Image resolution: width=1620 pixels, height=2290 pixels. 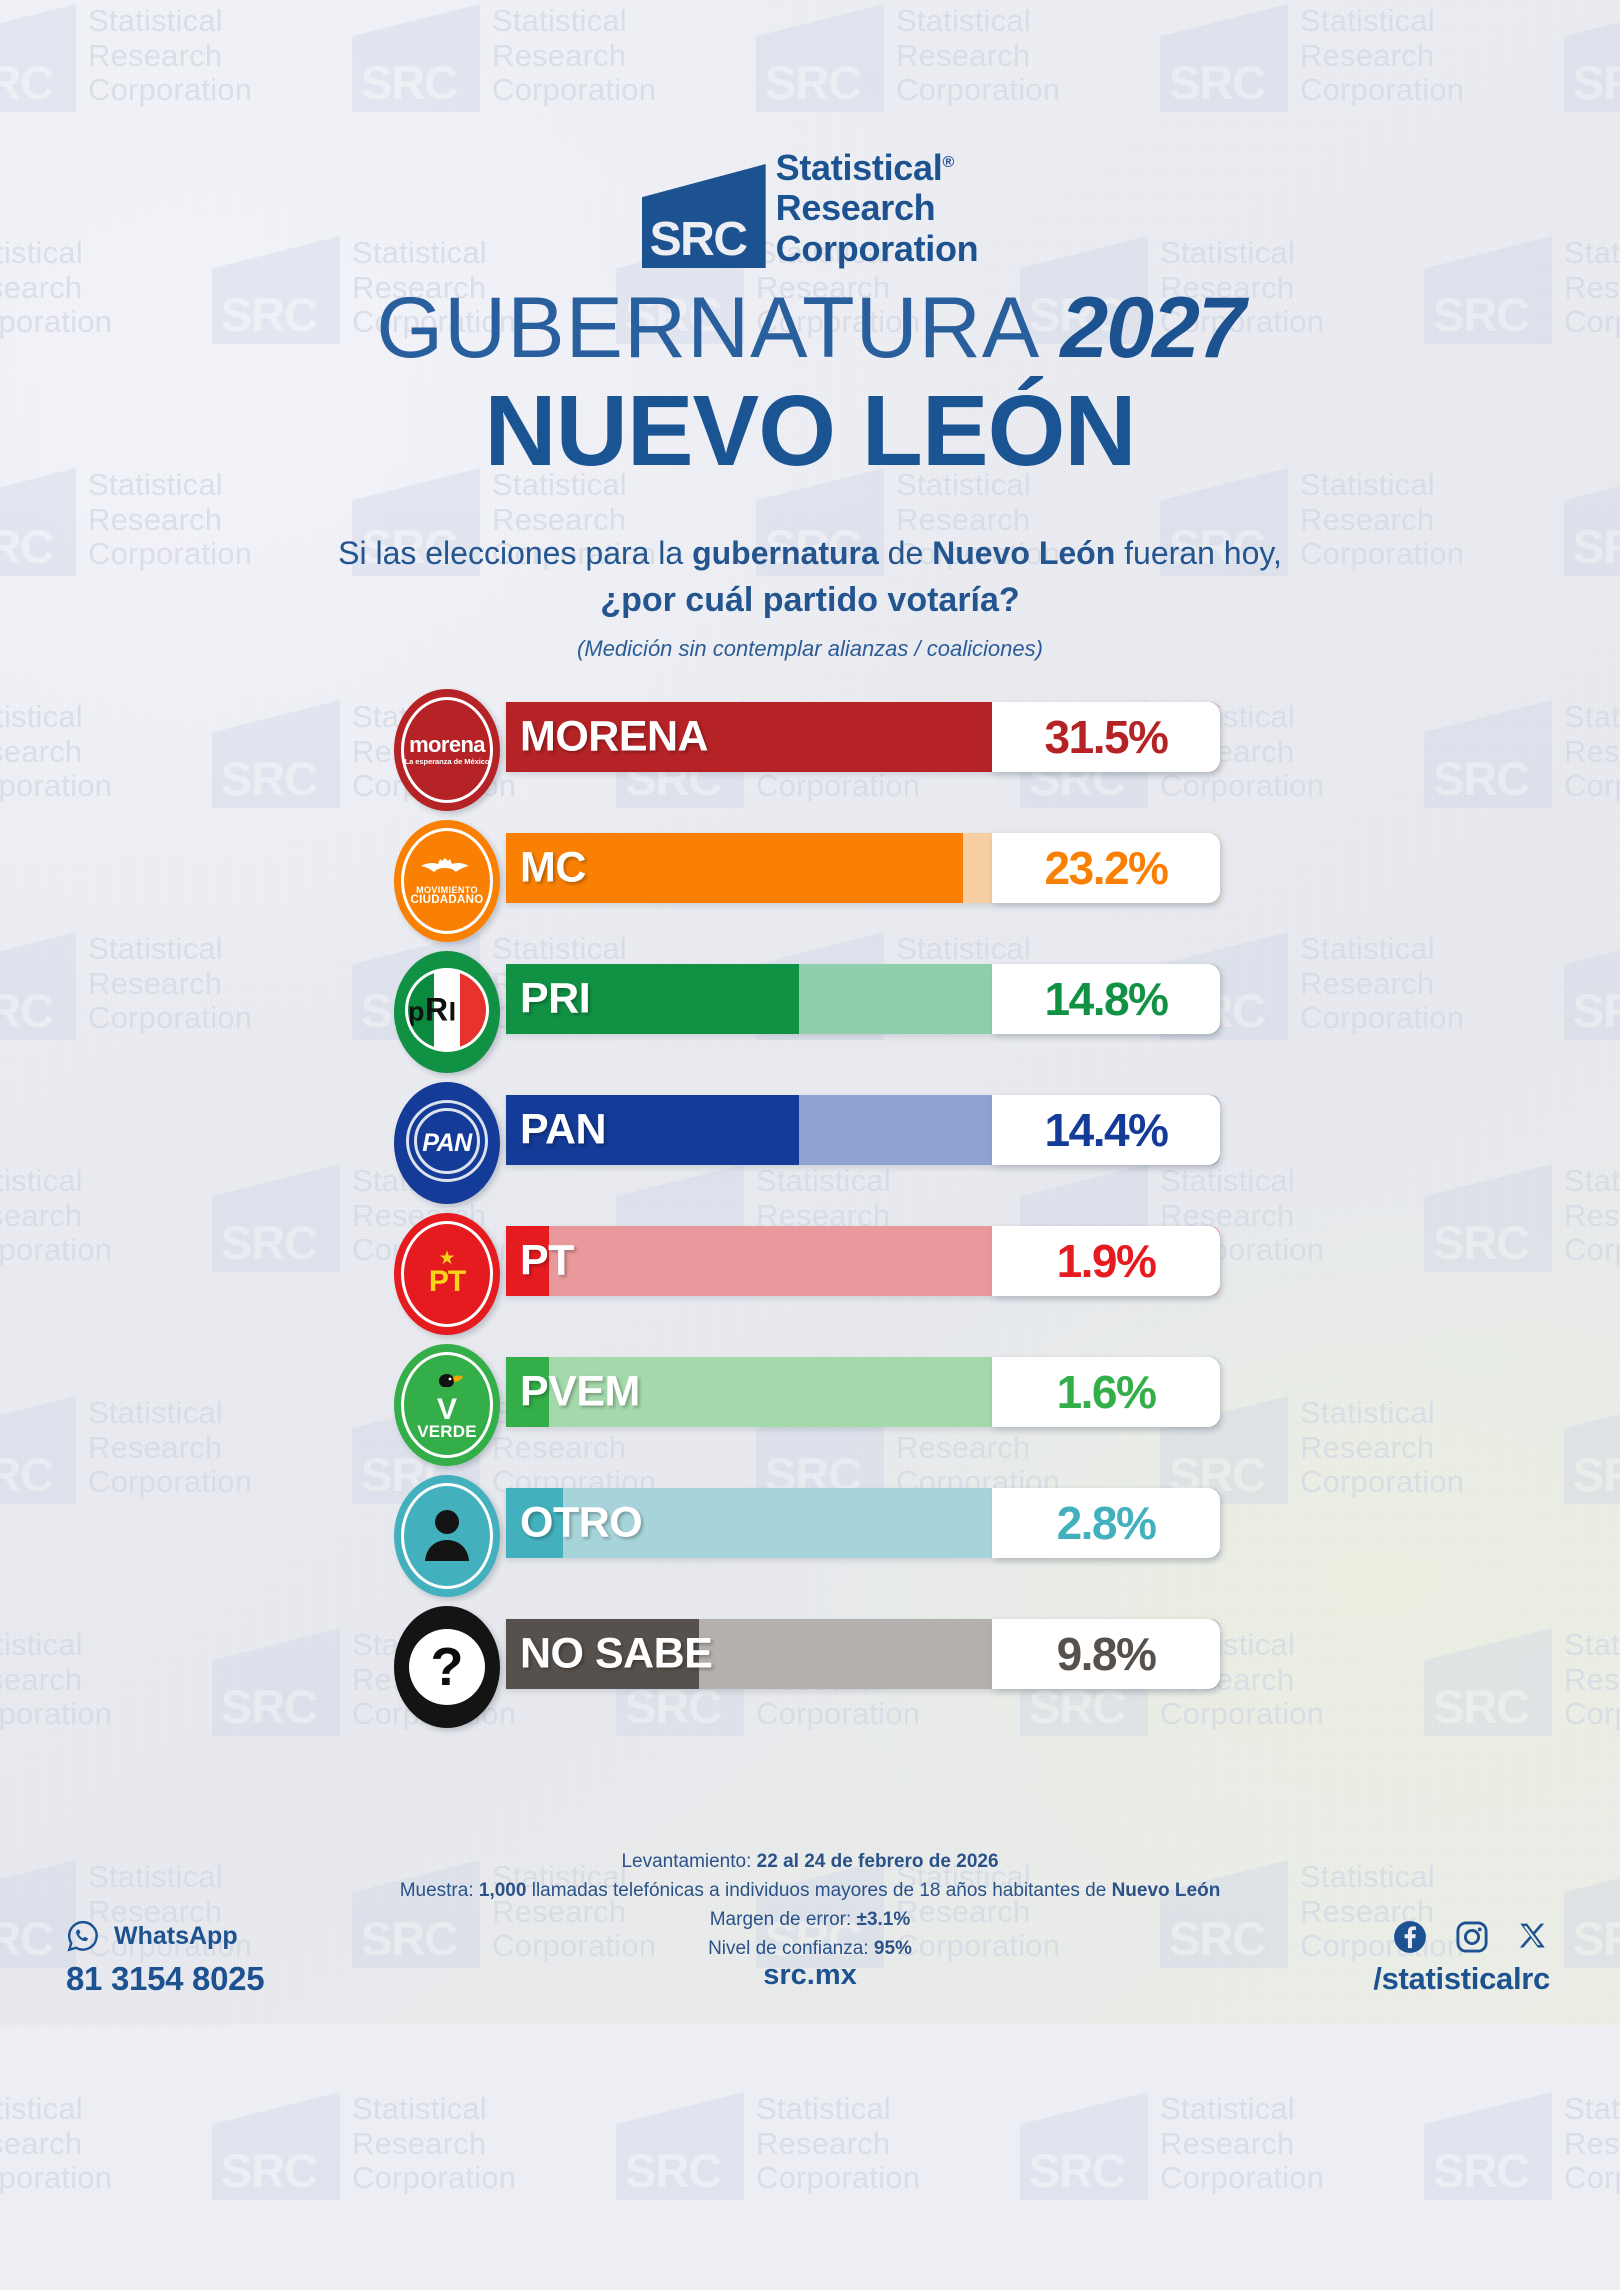 I want to click on person-icon, so click(x=447, y=1536).